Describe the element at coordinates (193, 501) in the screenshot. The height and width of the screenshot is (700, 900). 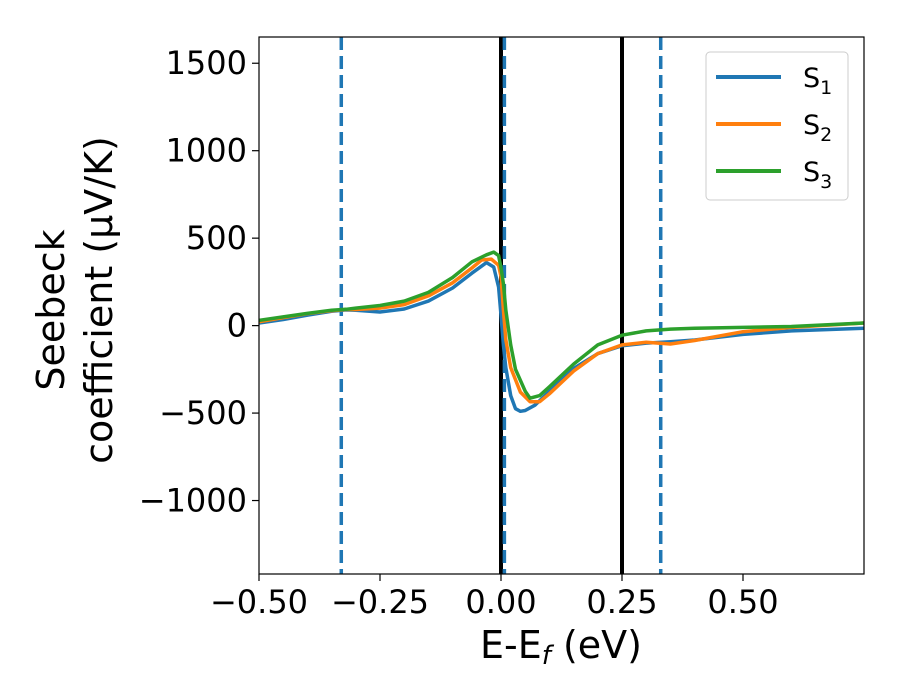
I see `y-tick-label: −1000` at that location.